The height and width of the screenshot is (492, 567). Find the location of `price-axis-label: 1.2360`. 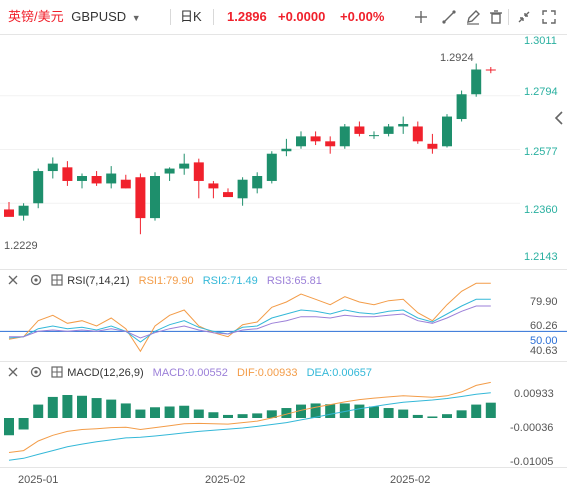

price-axis-label: 1.2360 is located at coordinates (541, 210).